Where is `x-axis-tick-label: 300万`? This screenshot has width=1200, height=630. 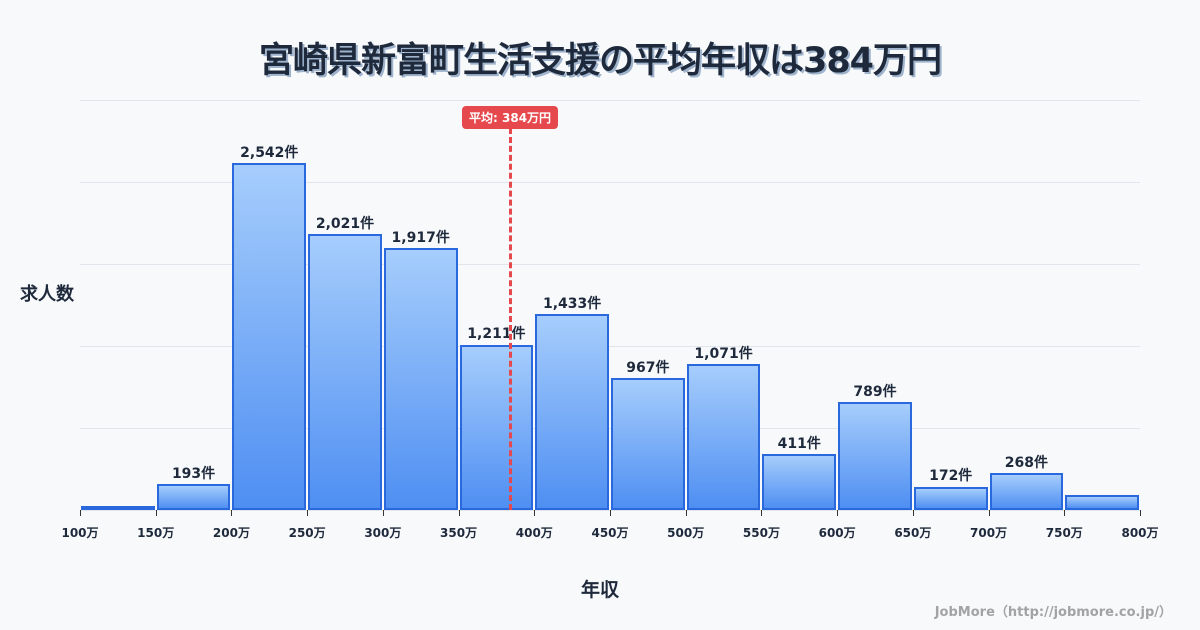 x-axis-tick-label: 300万 is located at coordinates (383, 533).